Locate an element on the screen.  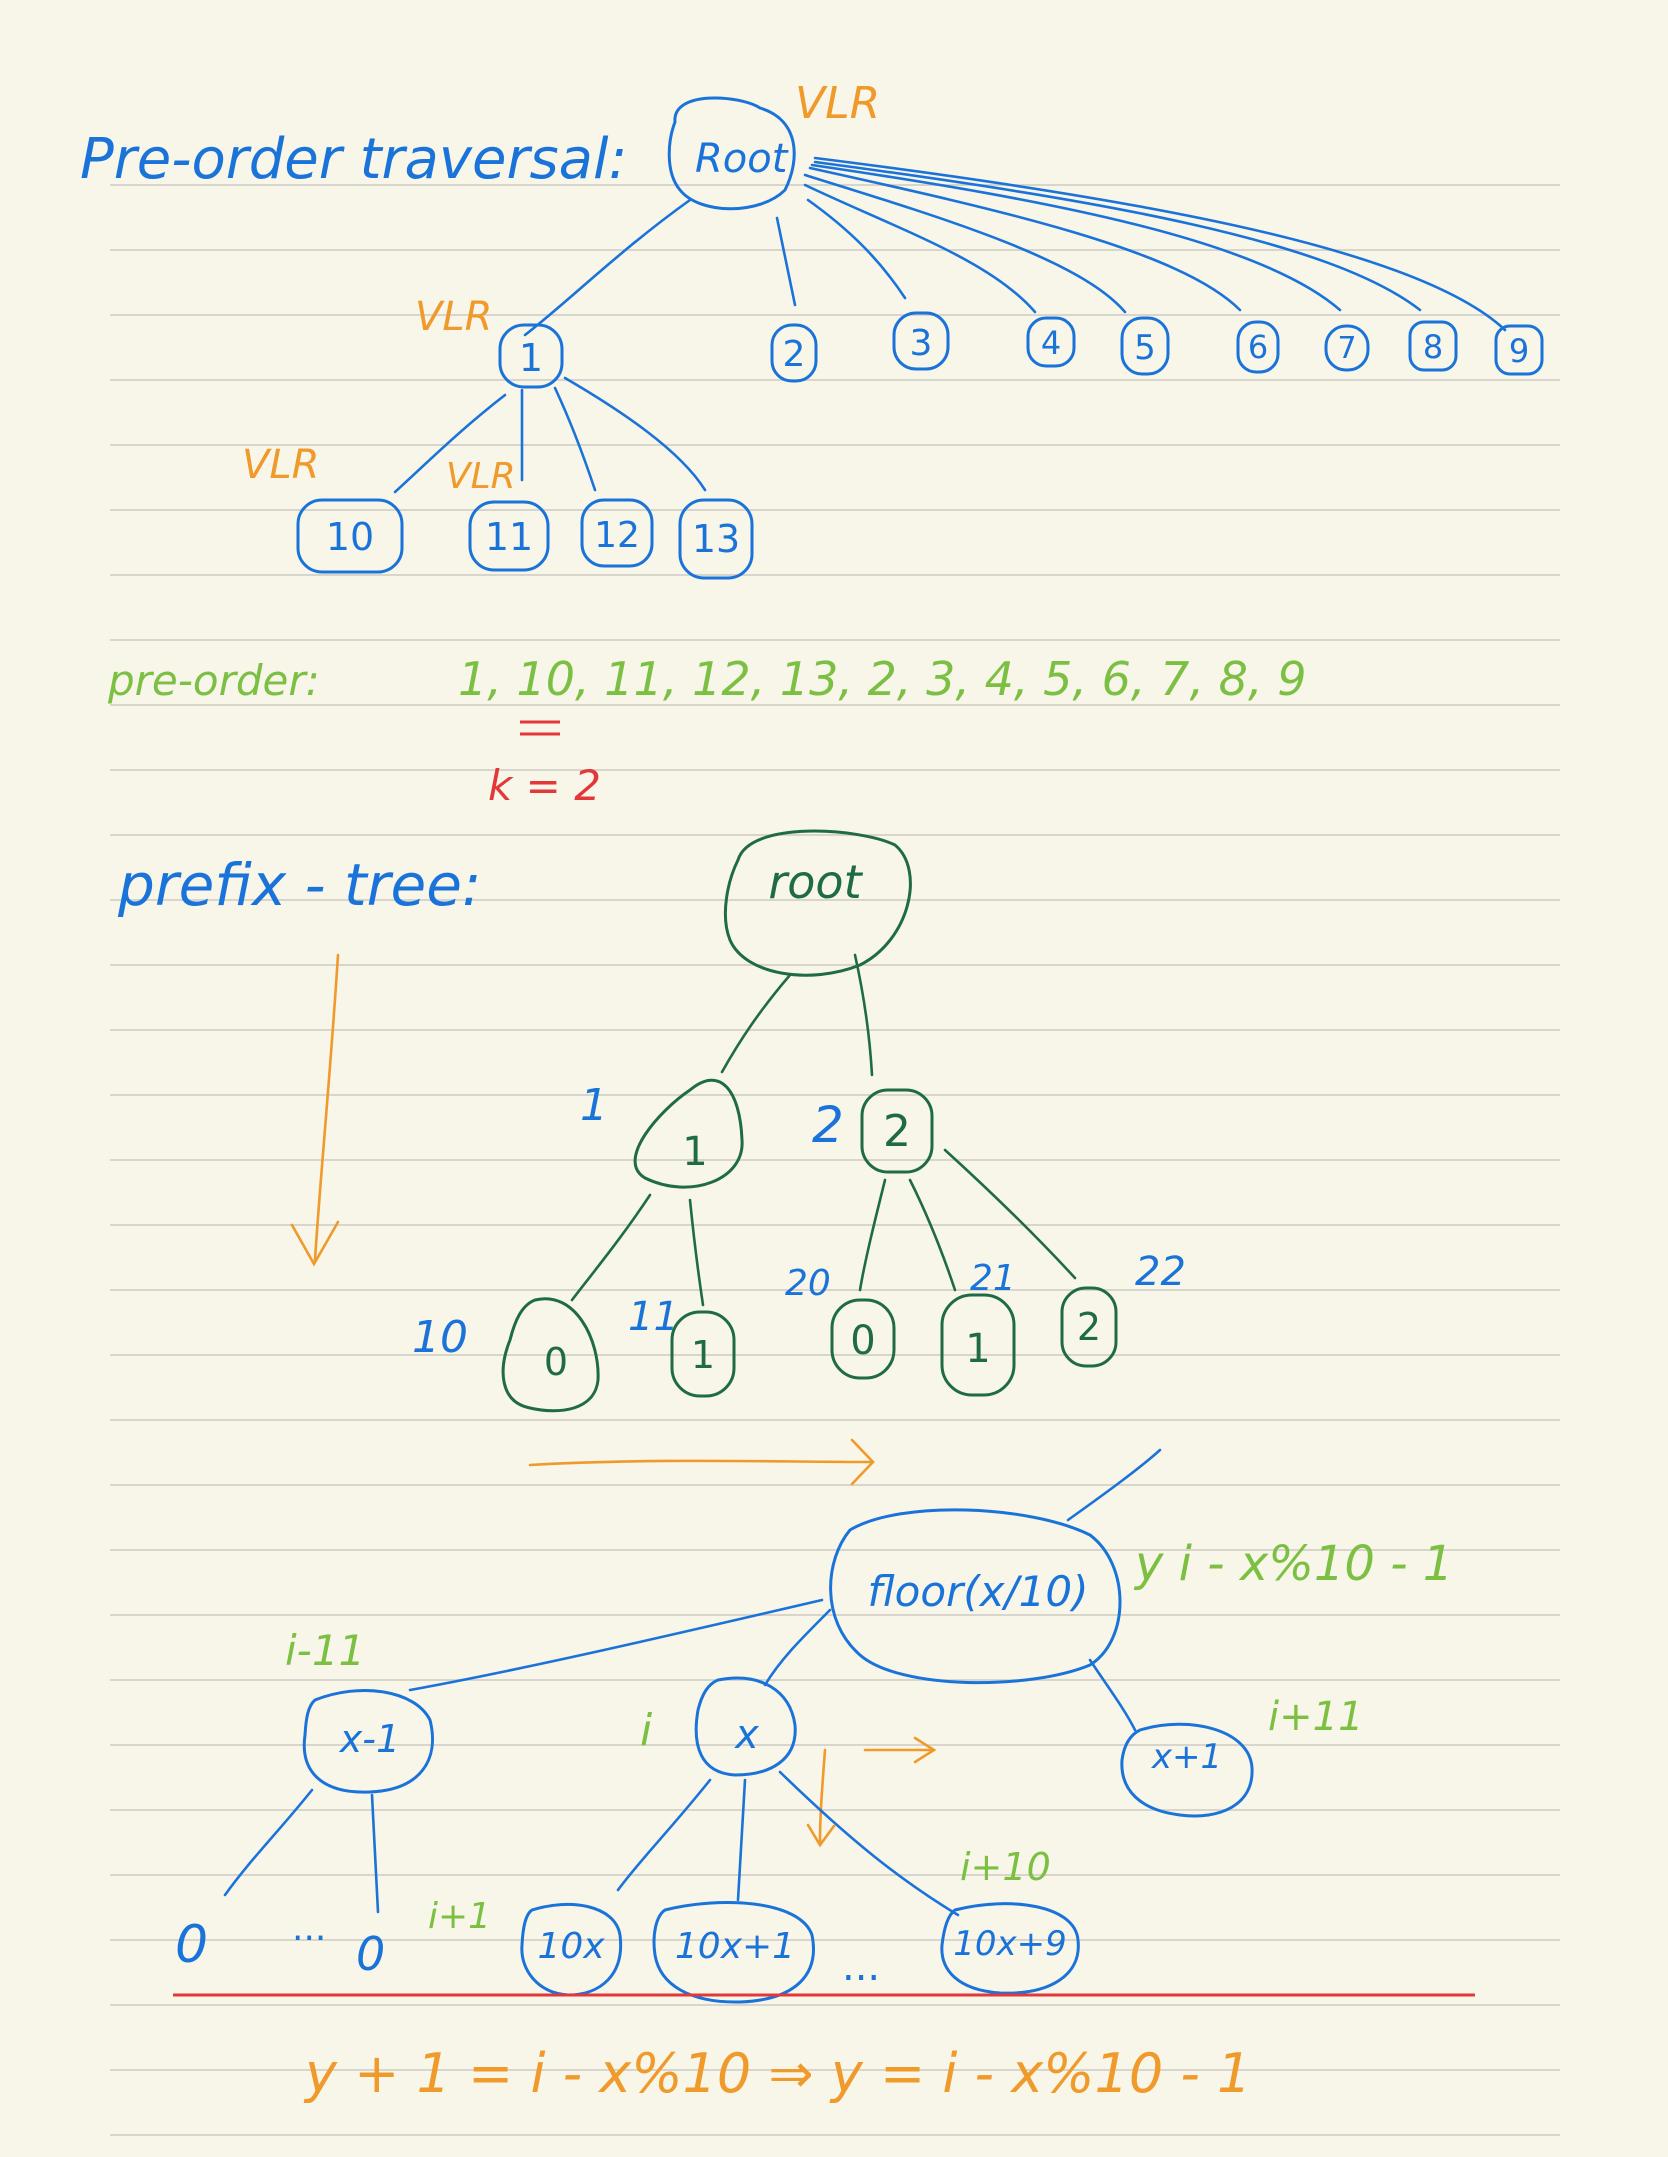
edge-parent-x is located at coordinates (797, 1647).